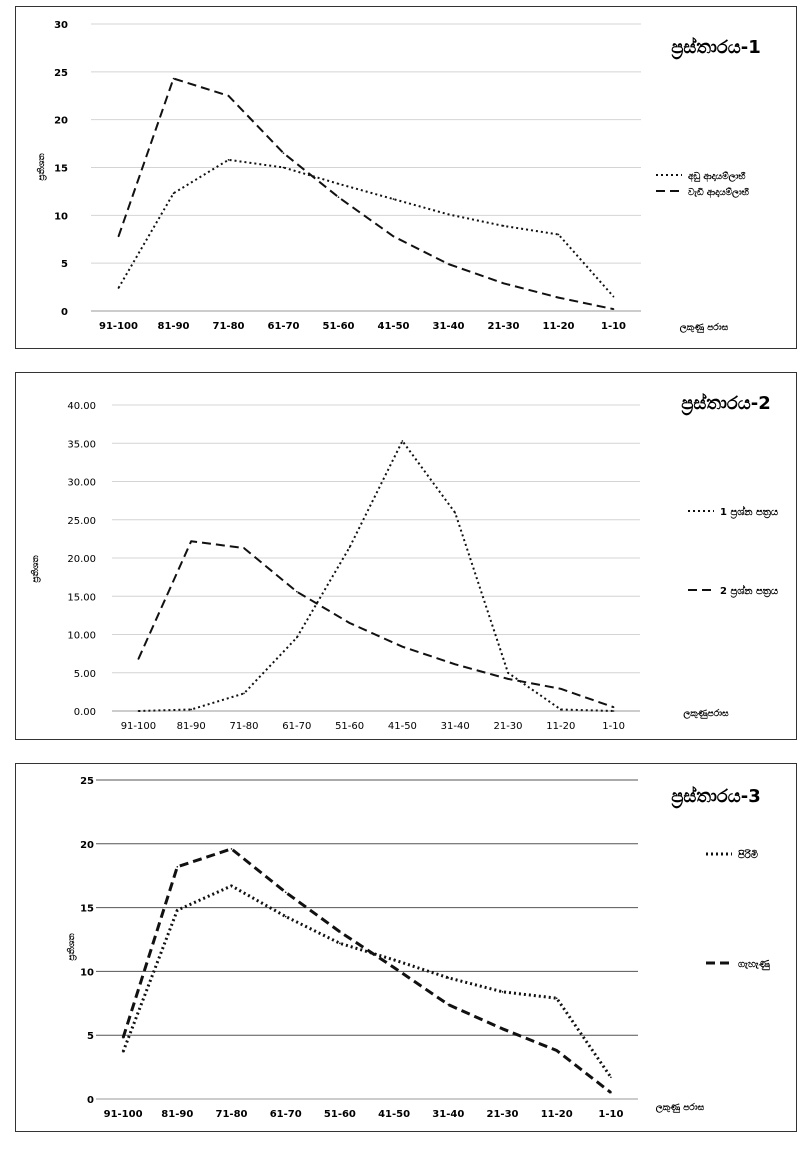 Image resolution: width=810 pixels, height=1149 pixels. I want to click on legend-label: වැඩි ආදායම්ලාභී, so click(718, 192).